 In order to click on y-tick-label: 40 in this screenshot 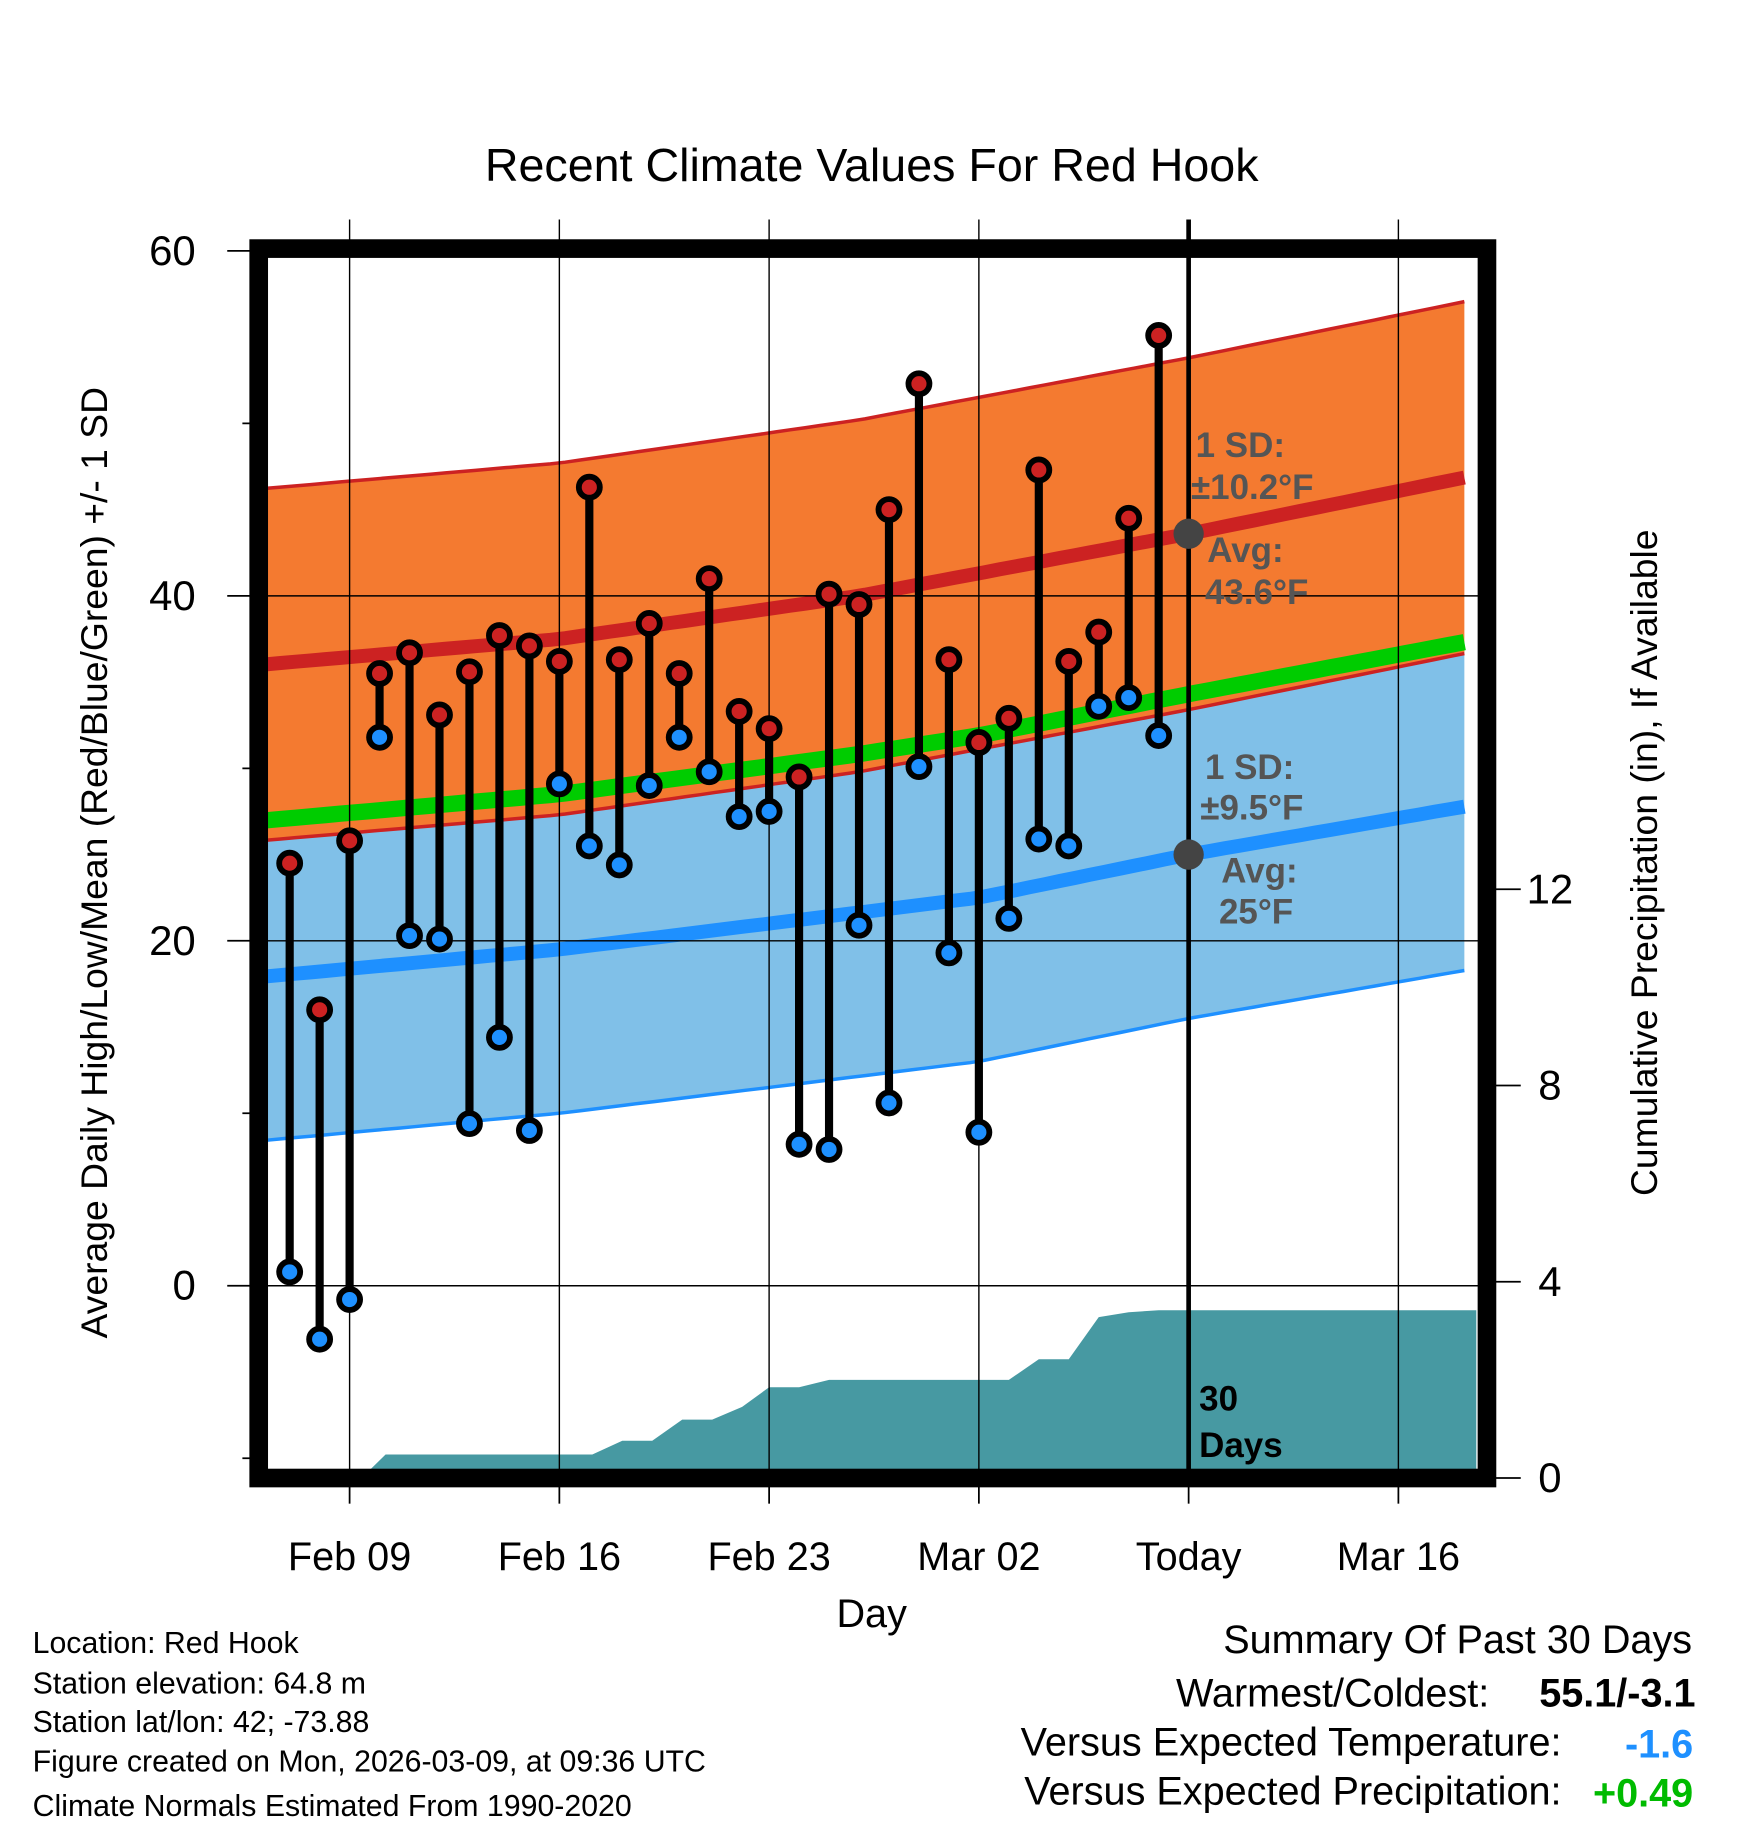, I will do `click(172, 595)`.